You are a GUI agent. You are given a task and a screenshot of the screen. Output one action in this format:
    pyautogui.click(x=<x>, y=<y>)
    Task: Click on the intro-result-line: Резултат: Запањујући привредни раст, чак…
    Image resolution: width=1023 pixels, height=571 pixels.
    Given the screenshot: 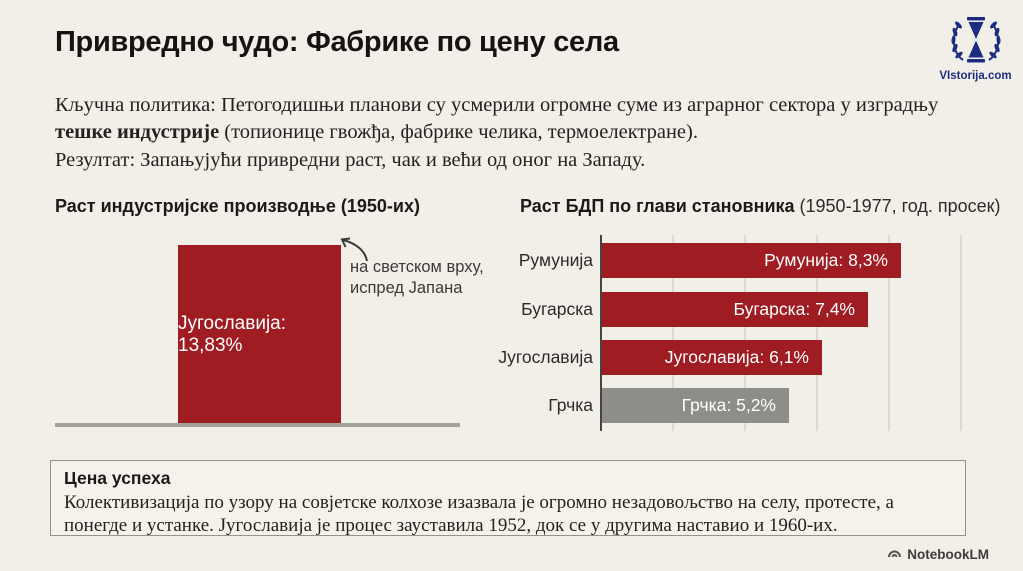 What is the action you would take?
    pyautogui.click(x=350, y=160)
    